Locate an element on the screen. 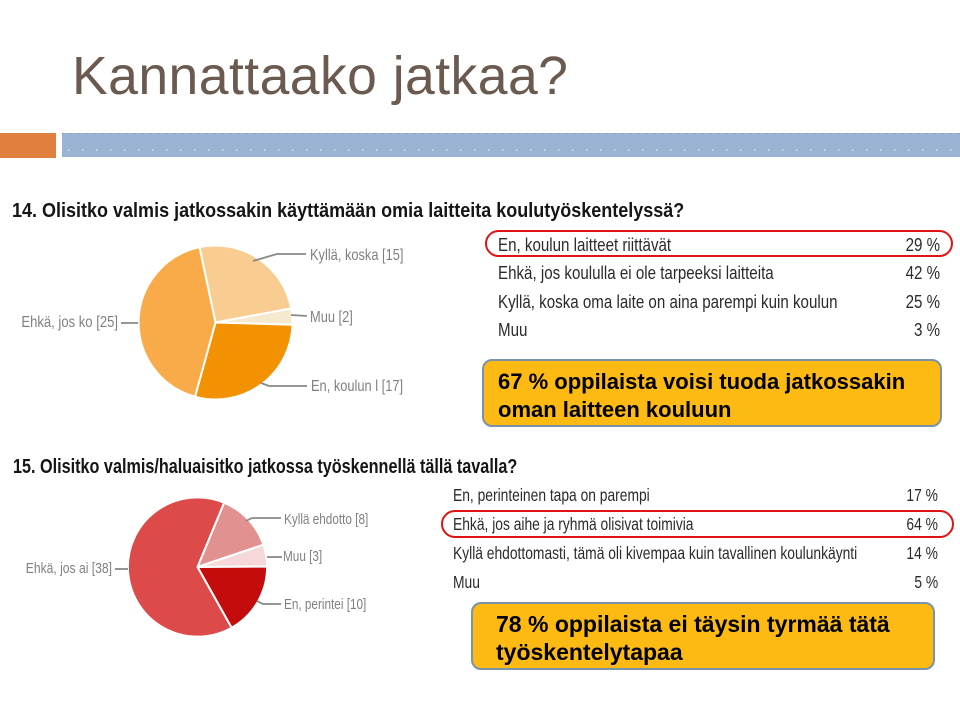 This screenshot has height=720, width=960. svg-text: Muu [3] is located at coordinates (302, 556).